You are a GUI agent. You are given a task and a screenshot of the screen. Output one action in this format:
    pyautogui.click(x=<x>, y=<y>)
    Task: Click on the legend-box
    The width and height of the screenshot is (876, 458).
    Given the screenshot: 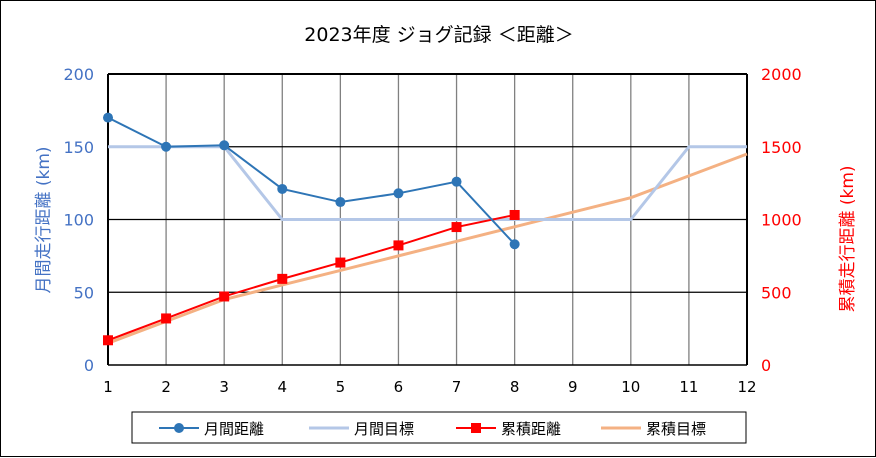 What is the action you would take?
    pyautogui.click(x=439, y=427)
    